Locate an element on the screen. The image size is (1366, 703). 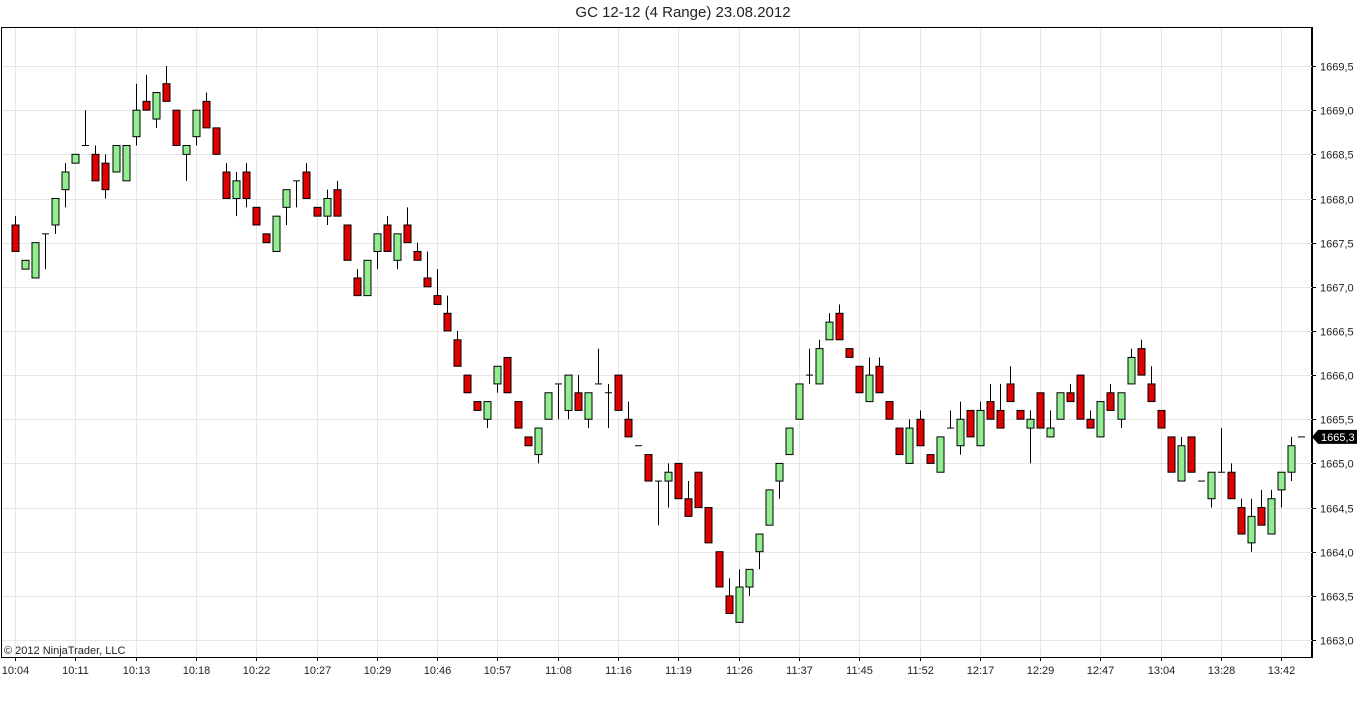
y-tick-label: 1666,0 is located at coordinates (1337, 377).